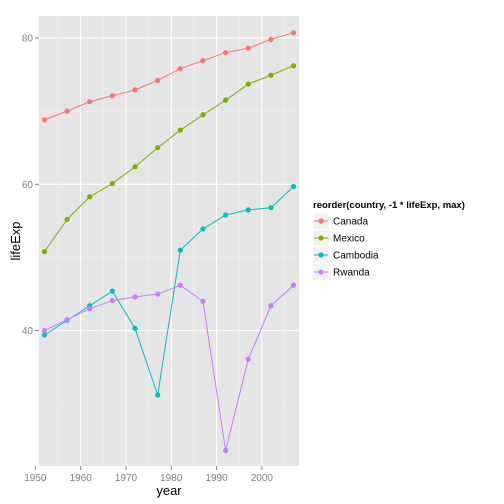  What do you see at coordinates (262, 478) in the screenshot?
I see `x-tick-label: 2000` at bounding box center [262, 478].